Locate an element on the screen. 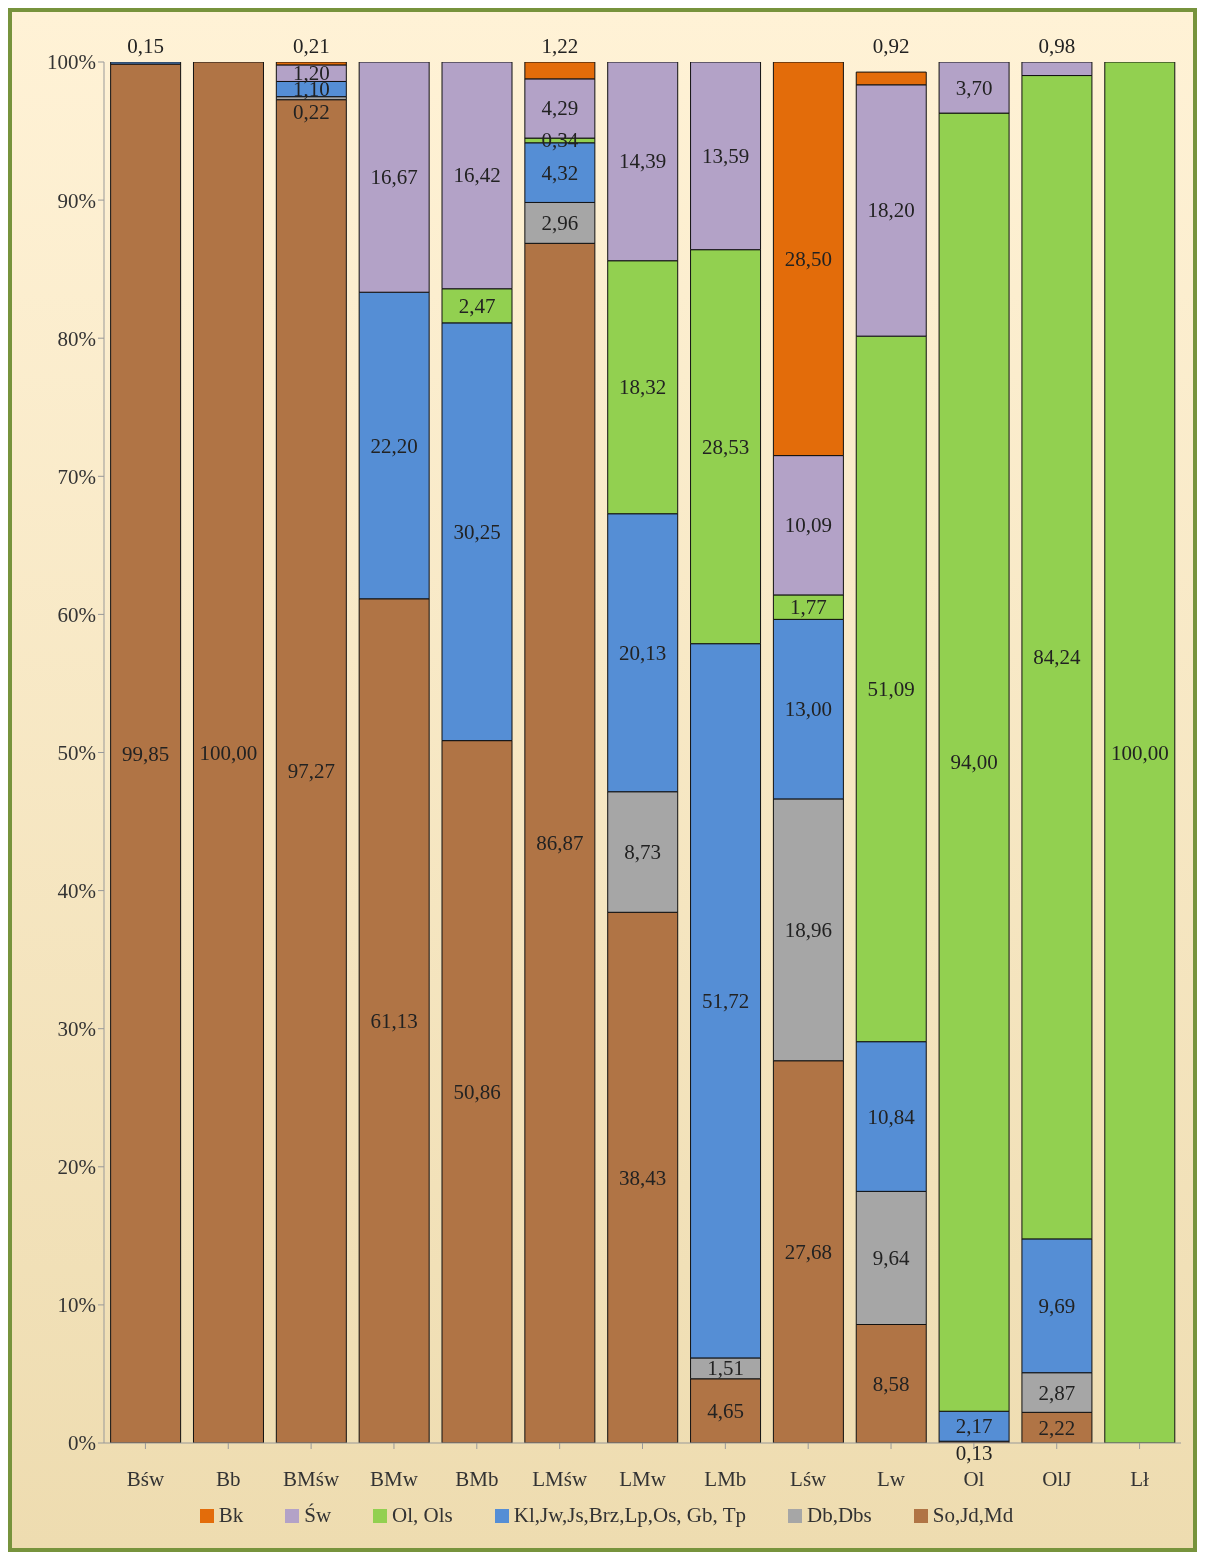 This screenshot has height=1560, width=1205. data-label: 0,92 is located at coordinates (891, 46).